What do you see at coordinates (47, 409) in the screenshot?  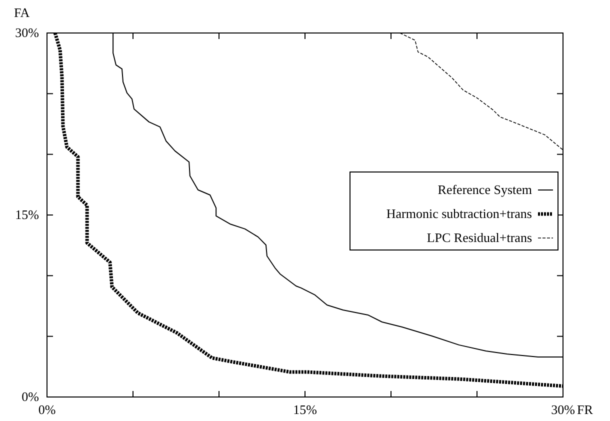 I see `x-tick-label: 0%` at bounding box center [47, 409].